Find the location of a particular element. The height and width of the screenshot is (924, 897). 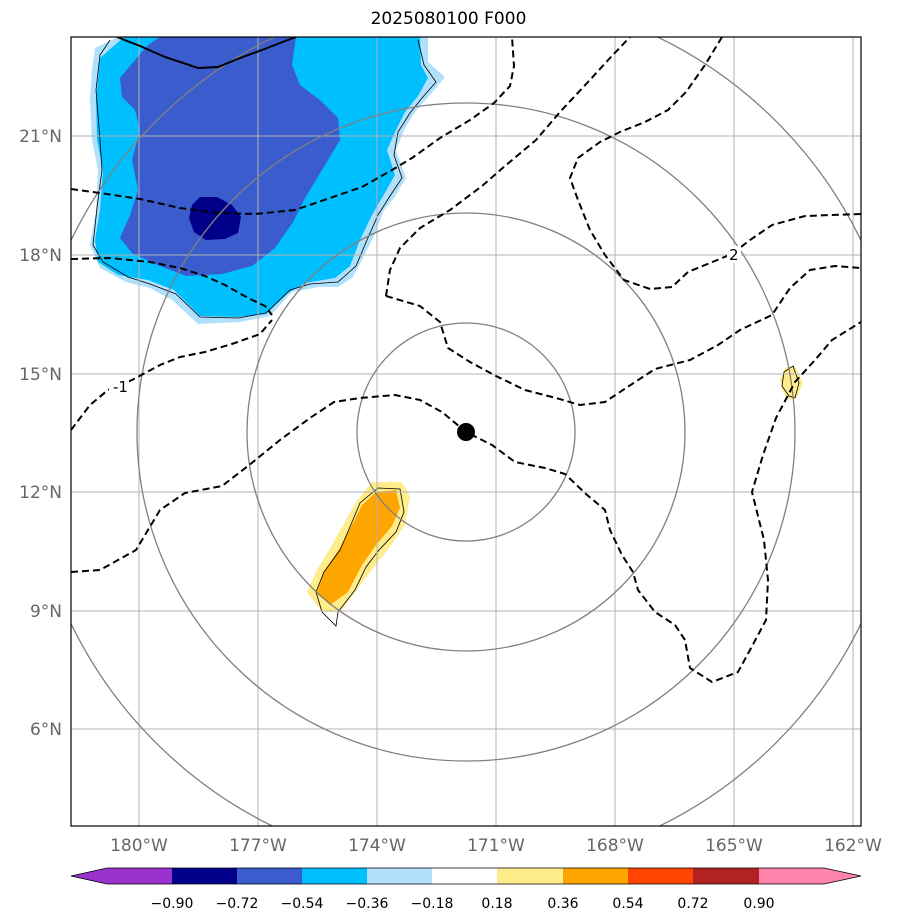

storm-center-marker is located at coordinates (466, 432).